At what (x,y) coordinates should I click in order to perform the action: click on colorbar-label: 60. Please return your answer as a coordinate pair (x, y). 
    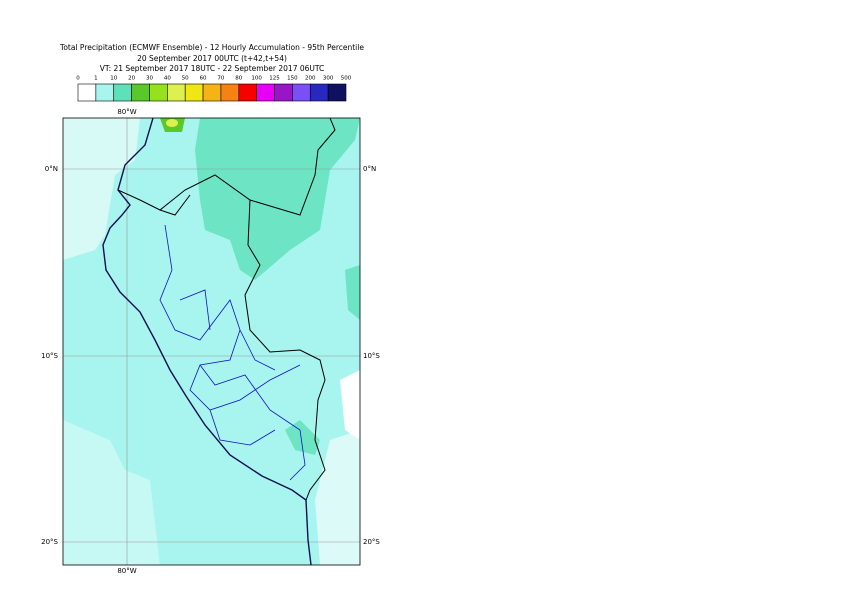
    Looking at the image, I should click on (203, 79).